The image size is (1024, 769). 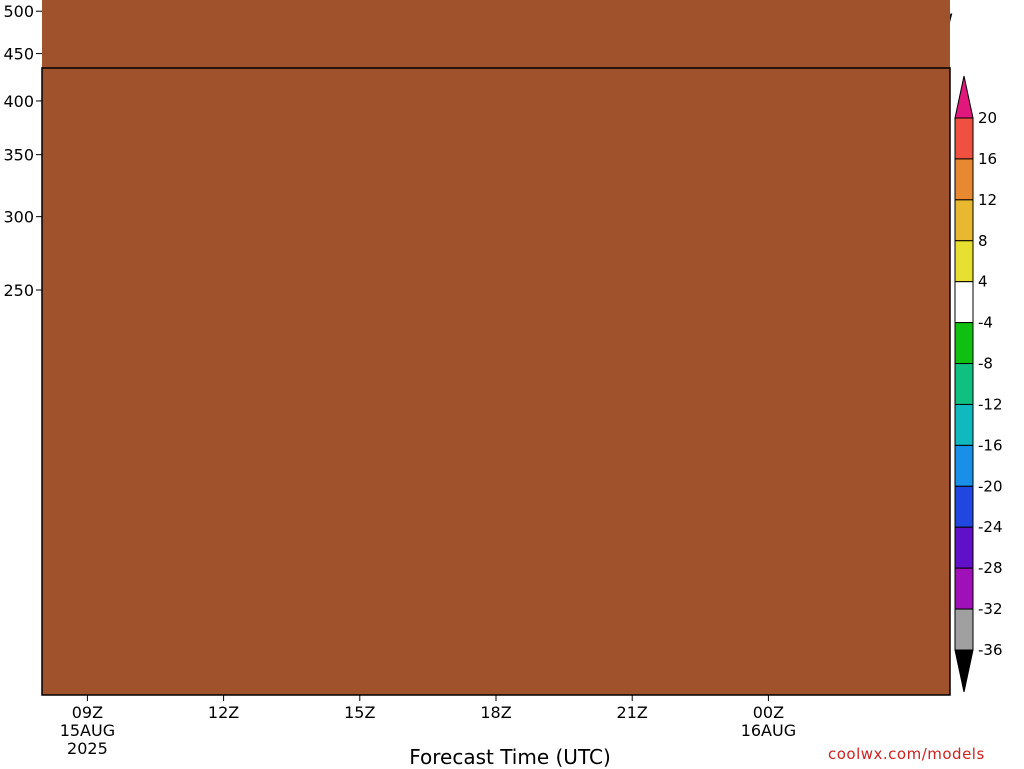 What do you see at coordinates (983, 241) in the screenshot?
I see `colorbar-tick-label: 8` at bounding box center [983, 241].